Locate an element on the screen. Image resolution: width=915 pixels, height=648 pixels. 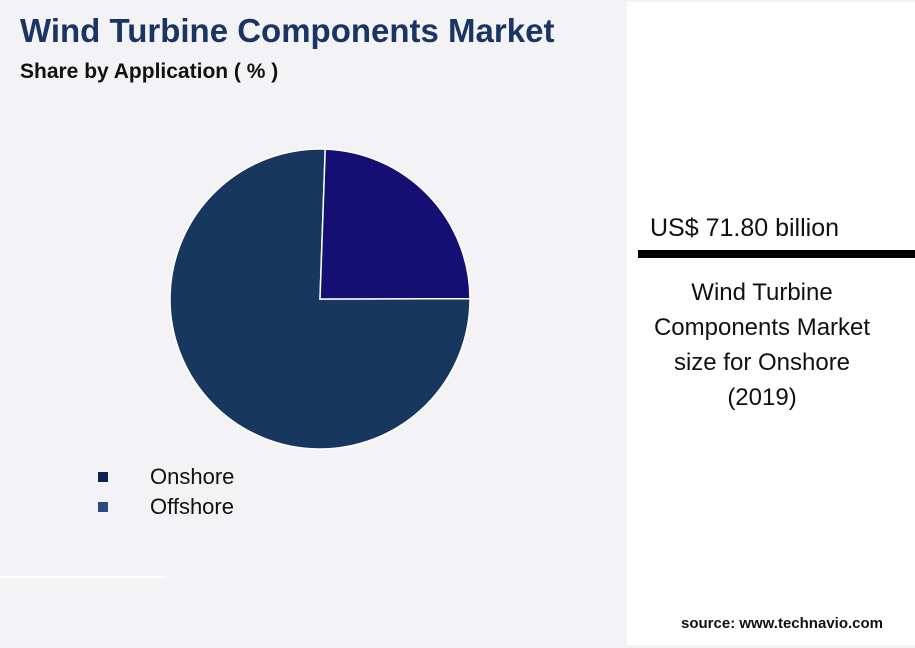
legend: Onshore Offshore is located at coordinates (166, 492).